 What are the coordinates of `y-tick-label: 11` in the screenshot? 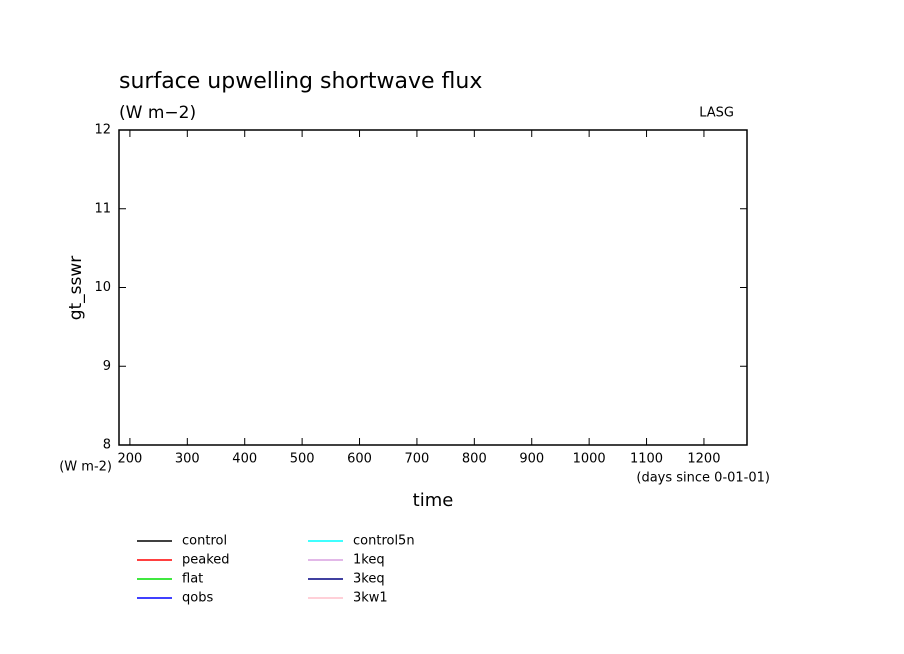 It's located at (102, 208).